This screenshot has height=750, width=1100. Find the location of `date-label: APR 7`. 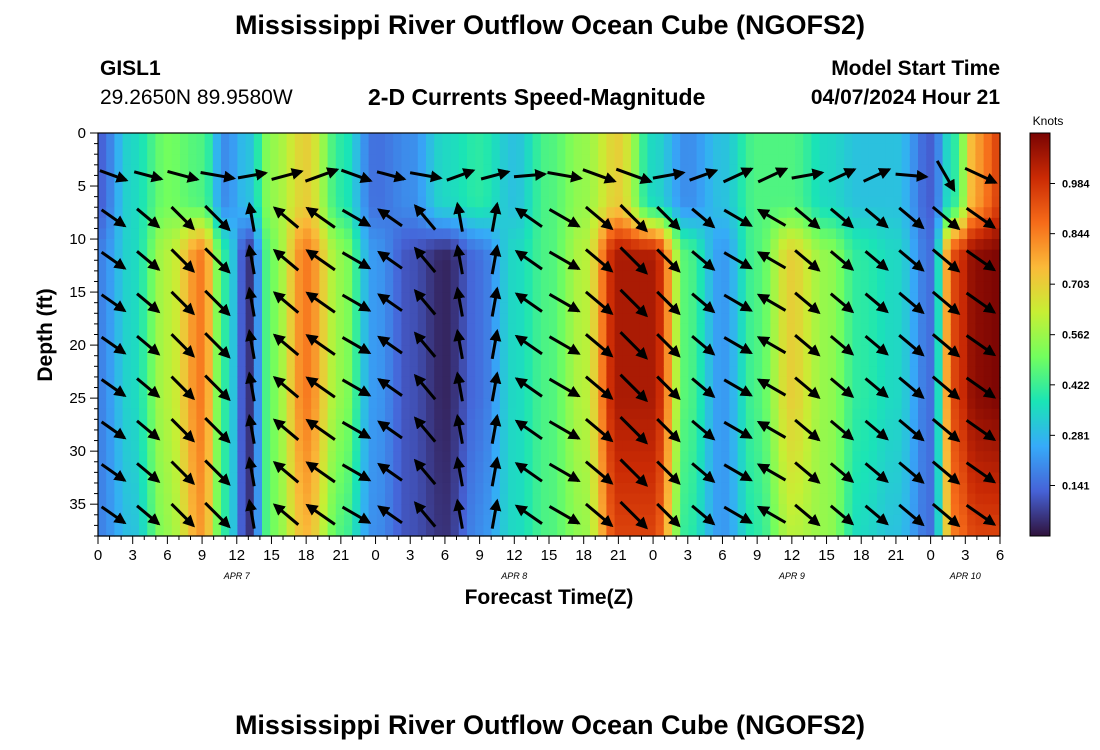

date-label: APR 7 is located at coordinates (237, 576).